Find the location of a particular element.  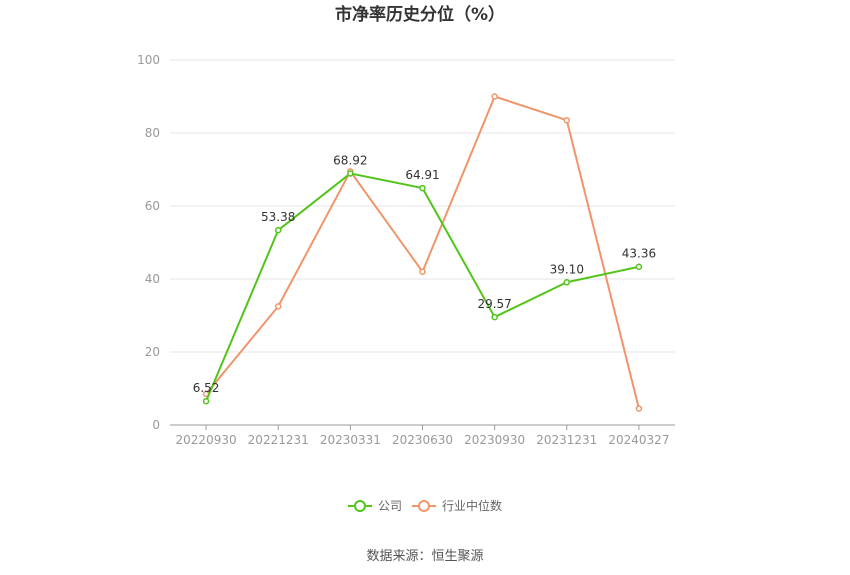

y-tick-label: 20 is located at coordinates (152, 352).